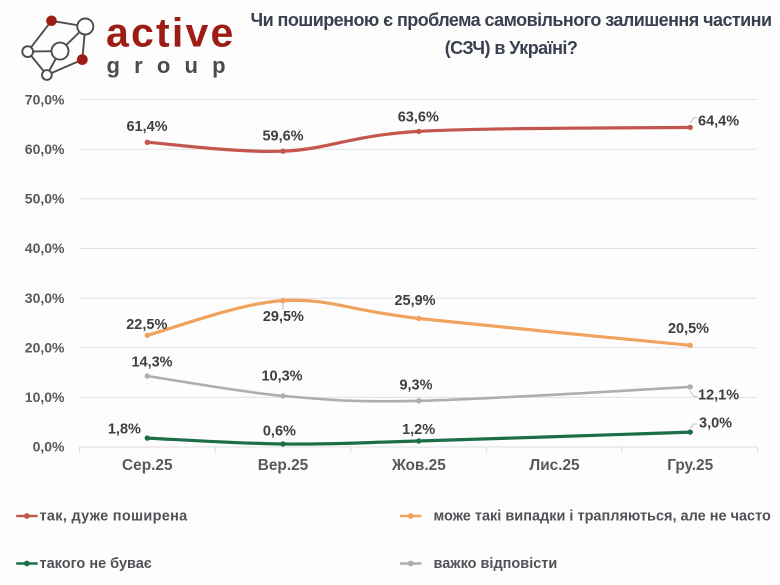  What do you see at coordinates (45, 149) in the screenshot?
I see `svg-text: 60,0%` at bounding box center [45, 149].